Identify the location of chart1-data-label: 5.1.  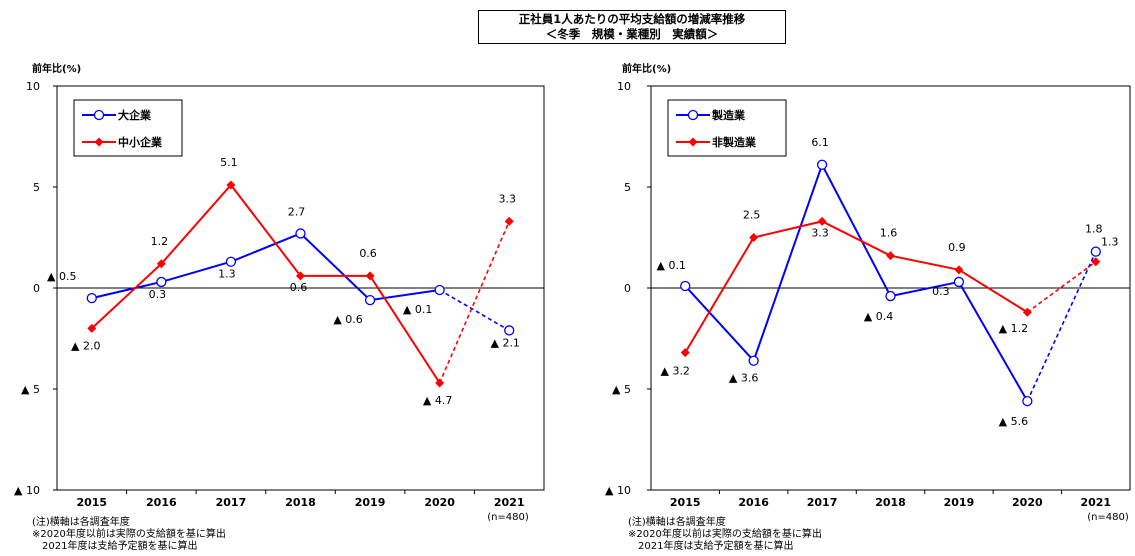
(229, 162).